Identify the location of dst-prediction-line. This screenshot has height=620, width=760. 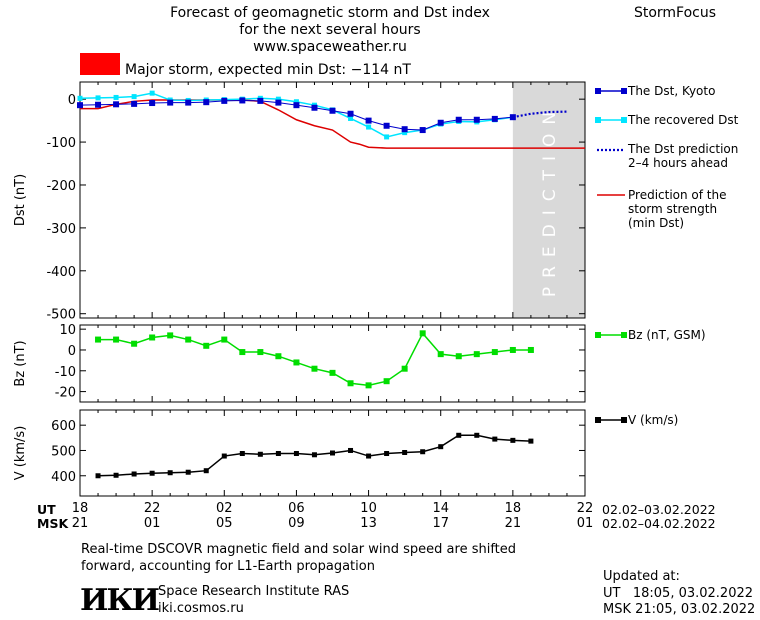
(539, 114).